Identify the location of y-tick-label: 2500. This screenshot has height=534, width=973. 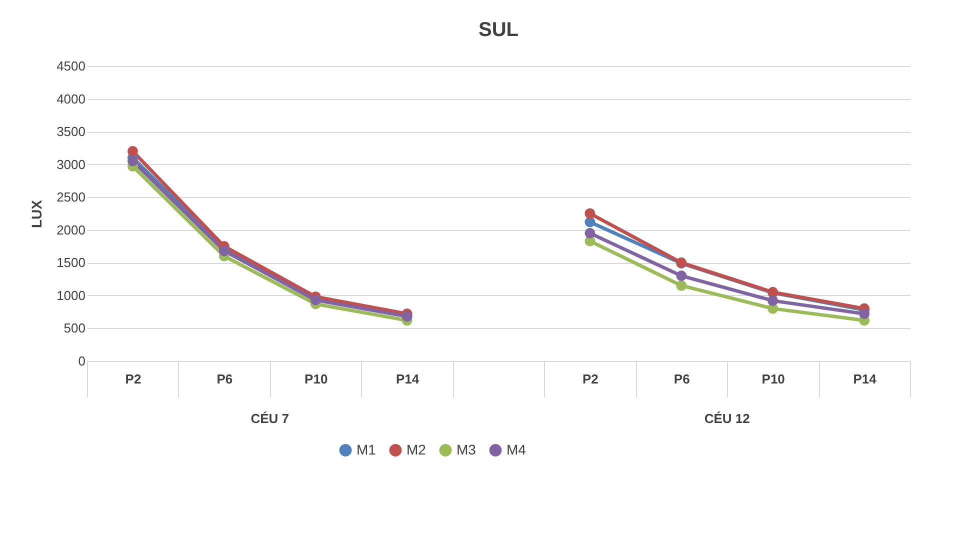
(71, 197).